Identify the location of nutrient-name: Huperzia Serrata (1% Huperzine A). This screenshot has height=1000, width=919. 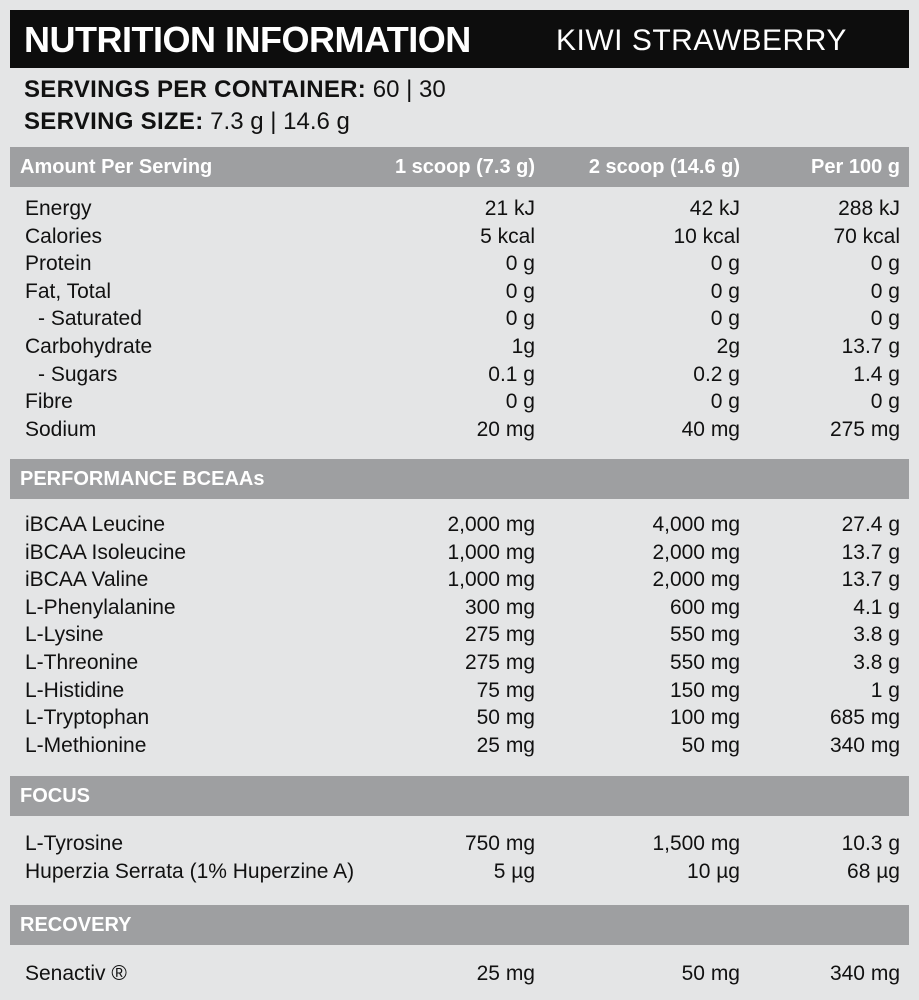
(190, 871).